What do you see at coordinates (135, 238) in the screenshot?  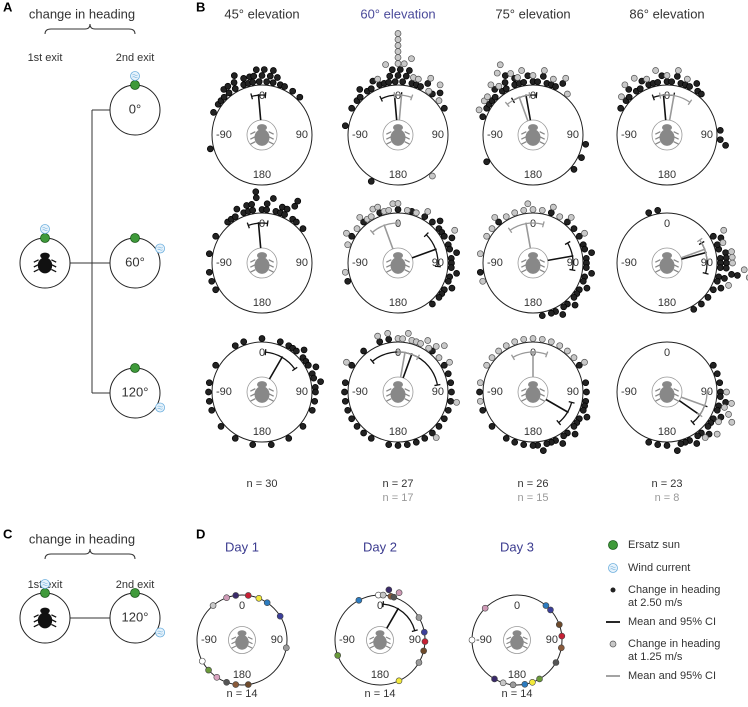 I see `ersatz-sun` at bounding box center [135, 238].